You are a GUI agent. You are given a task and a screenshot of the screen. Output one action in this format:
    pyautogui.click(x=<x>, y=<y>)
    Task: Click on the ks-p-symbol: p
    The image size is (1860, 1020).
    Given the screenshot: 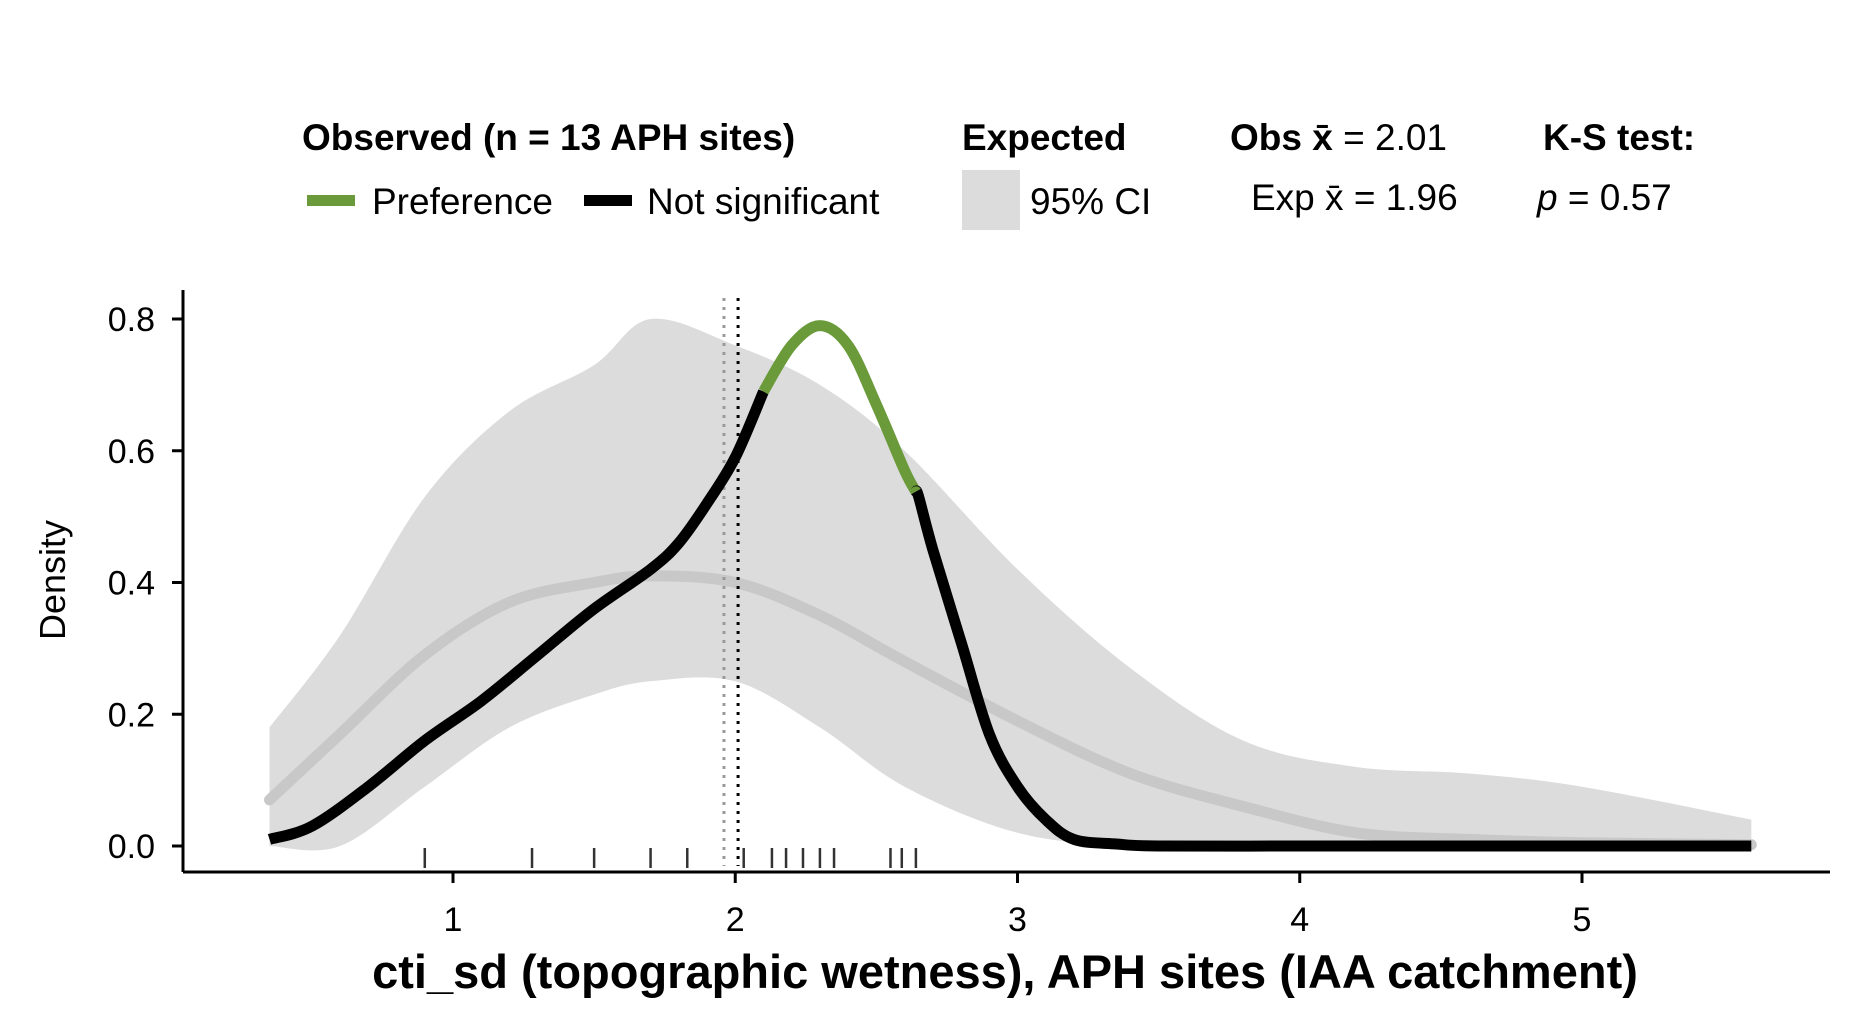 What is the action you would take?
    pyautogui.click(x=1547, y=197)
    